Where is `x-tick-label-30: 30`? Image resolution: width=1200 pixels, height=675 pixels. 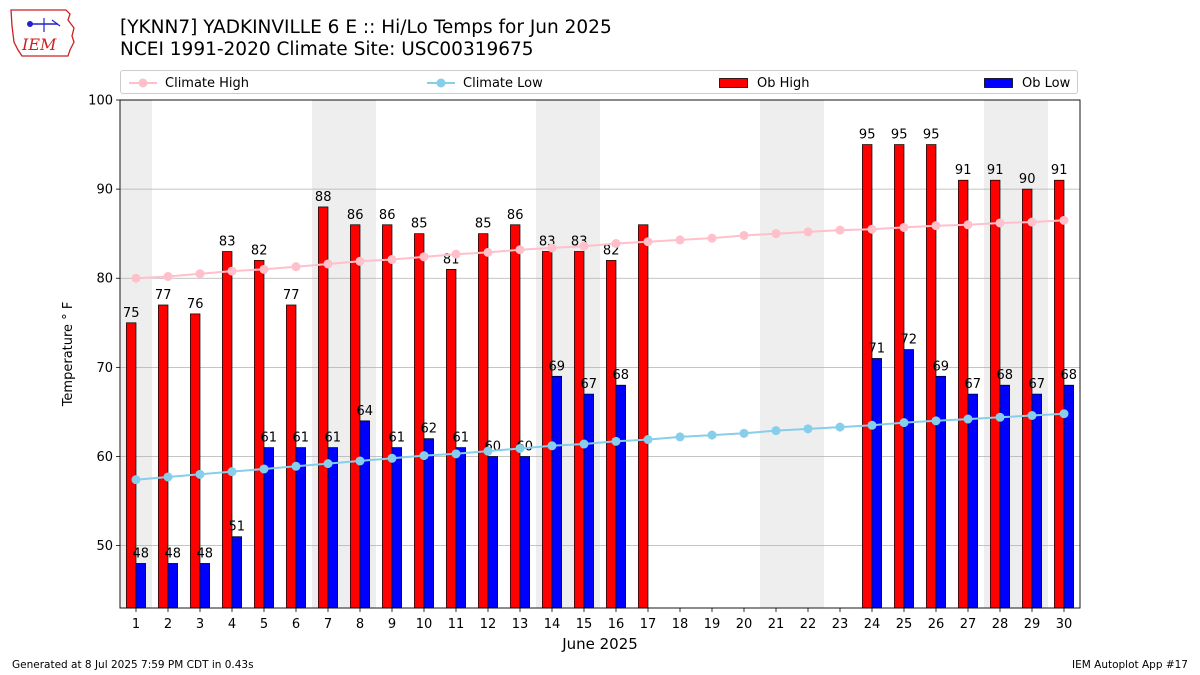 x-tick-label-30: 30 is located at coordinates (1064, 624).